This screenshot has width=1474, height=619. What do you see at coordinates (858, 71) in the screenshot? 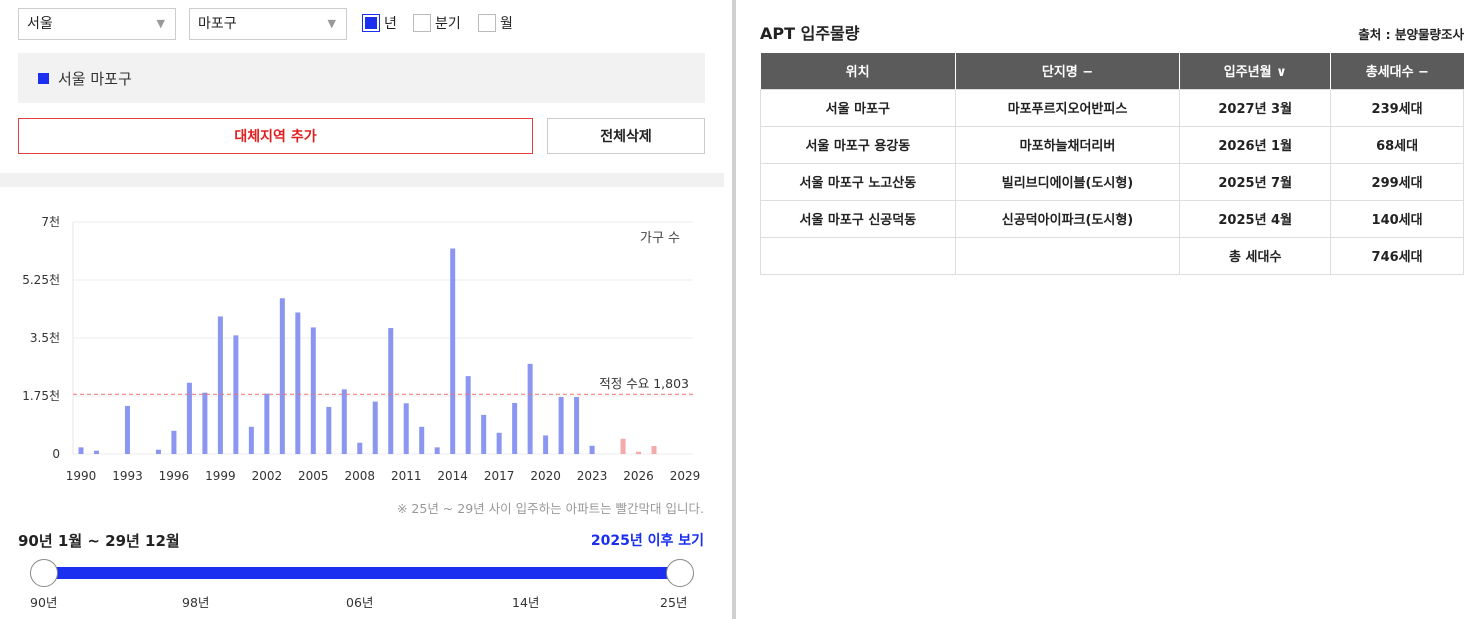
I see `col-location-header: 위치` at bounding box center [858, 71].